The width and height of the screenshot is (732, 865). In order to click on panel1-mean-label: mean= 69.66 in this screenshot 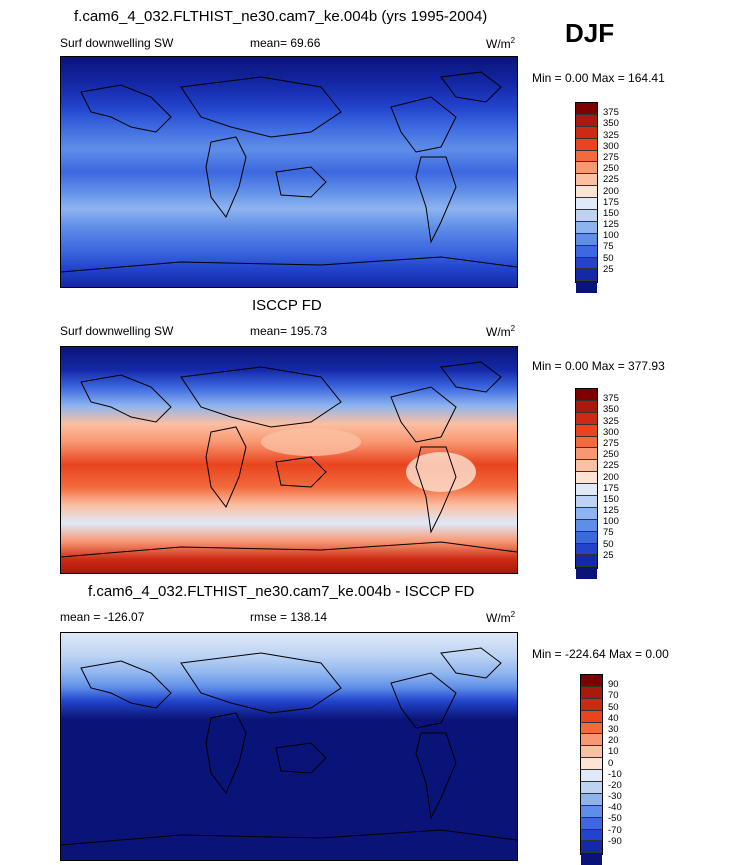, I will do `click(285, 43)`.